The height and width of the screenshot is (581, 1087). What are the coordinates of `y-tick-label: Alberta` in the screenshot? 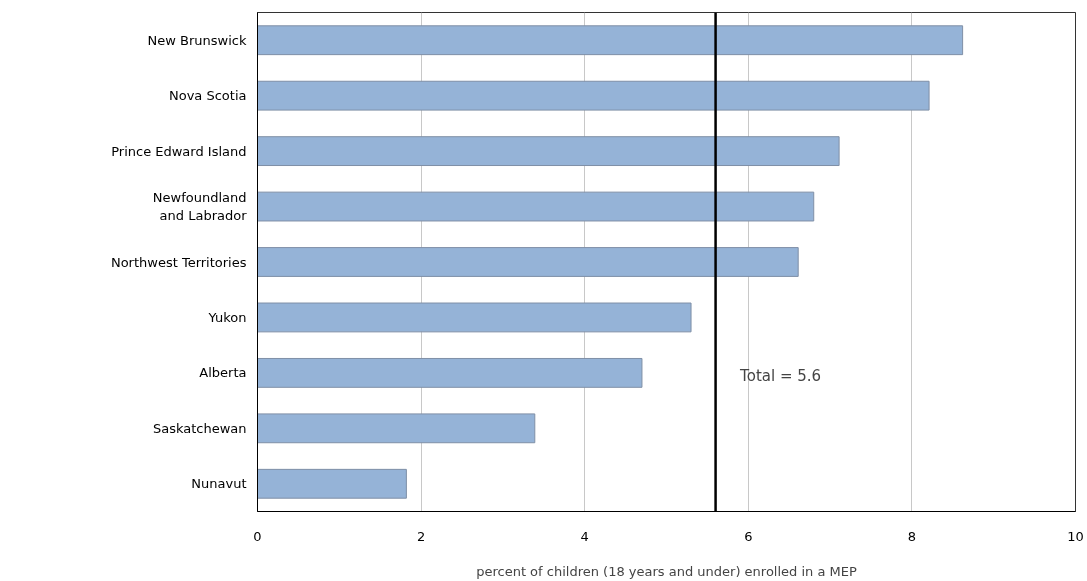 It's located at (223, 373).